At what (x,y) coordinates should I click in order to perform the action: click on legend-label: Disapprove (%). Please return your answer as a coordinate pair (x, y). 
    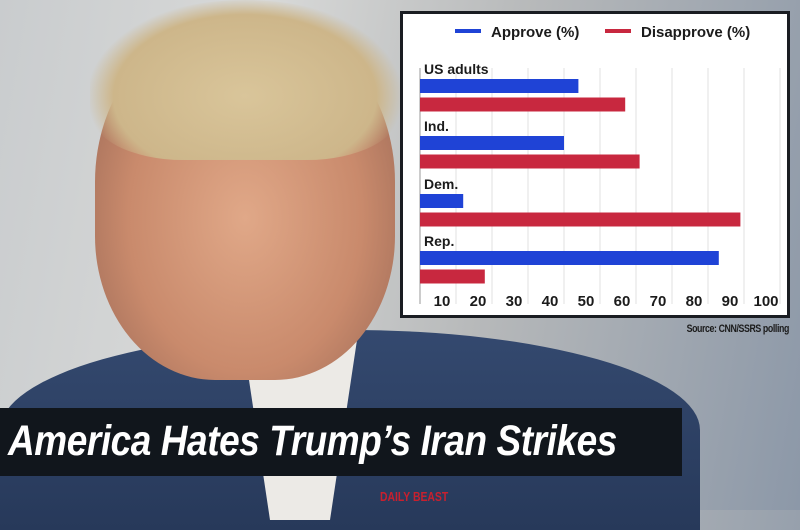
    Looking at the image, I should click on (695, 32).